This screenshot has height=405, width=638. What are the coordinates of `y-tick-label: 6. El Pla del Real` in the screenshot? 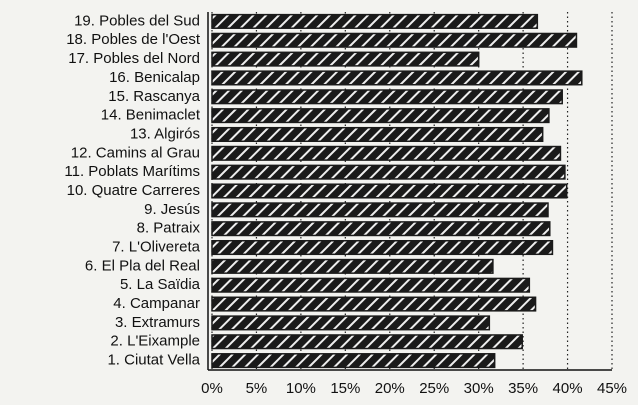 It's located at (142, 265).